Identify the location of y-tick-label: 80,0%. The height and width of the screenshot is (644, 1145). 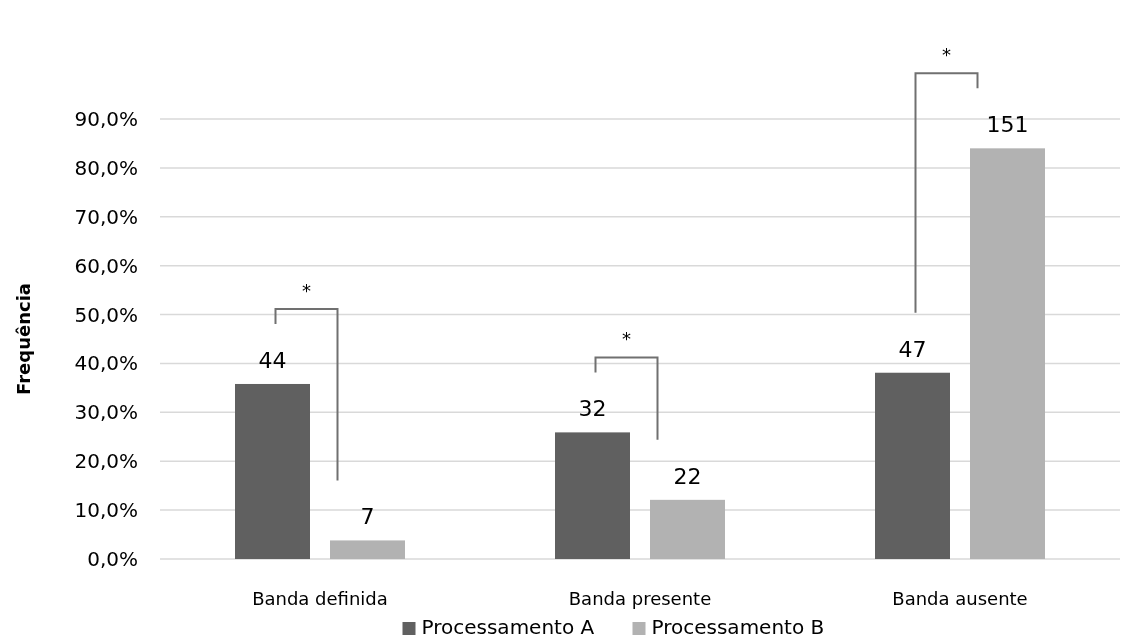
(106, 167).